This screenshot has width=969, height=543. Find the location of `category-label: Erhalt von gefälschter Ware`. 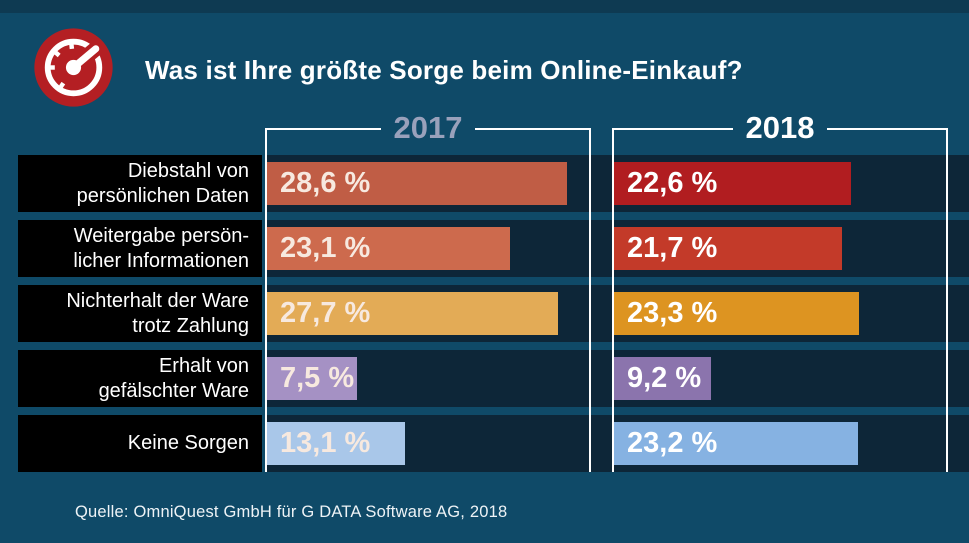

category-label: Erhalt von gefälschter Ware is located at coordinates (173, 378).